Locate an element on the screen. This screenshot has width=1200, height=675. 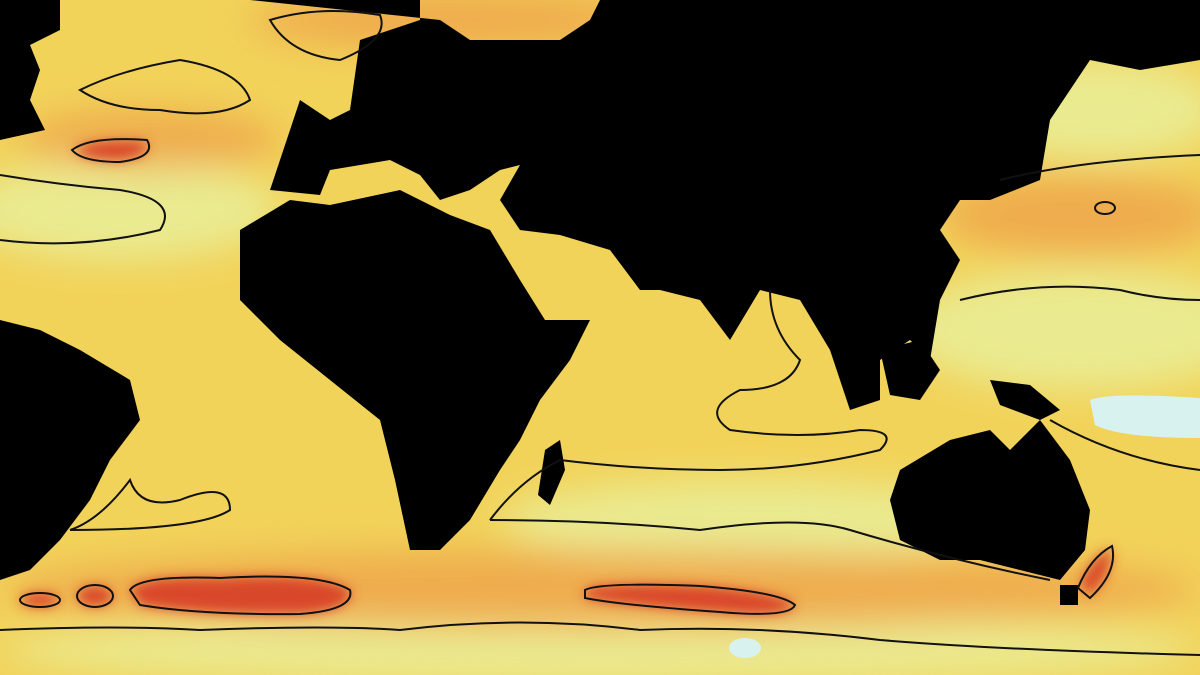
madagascar-land is located at coordinates (551, 472).